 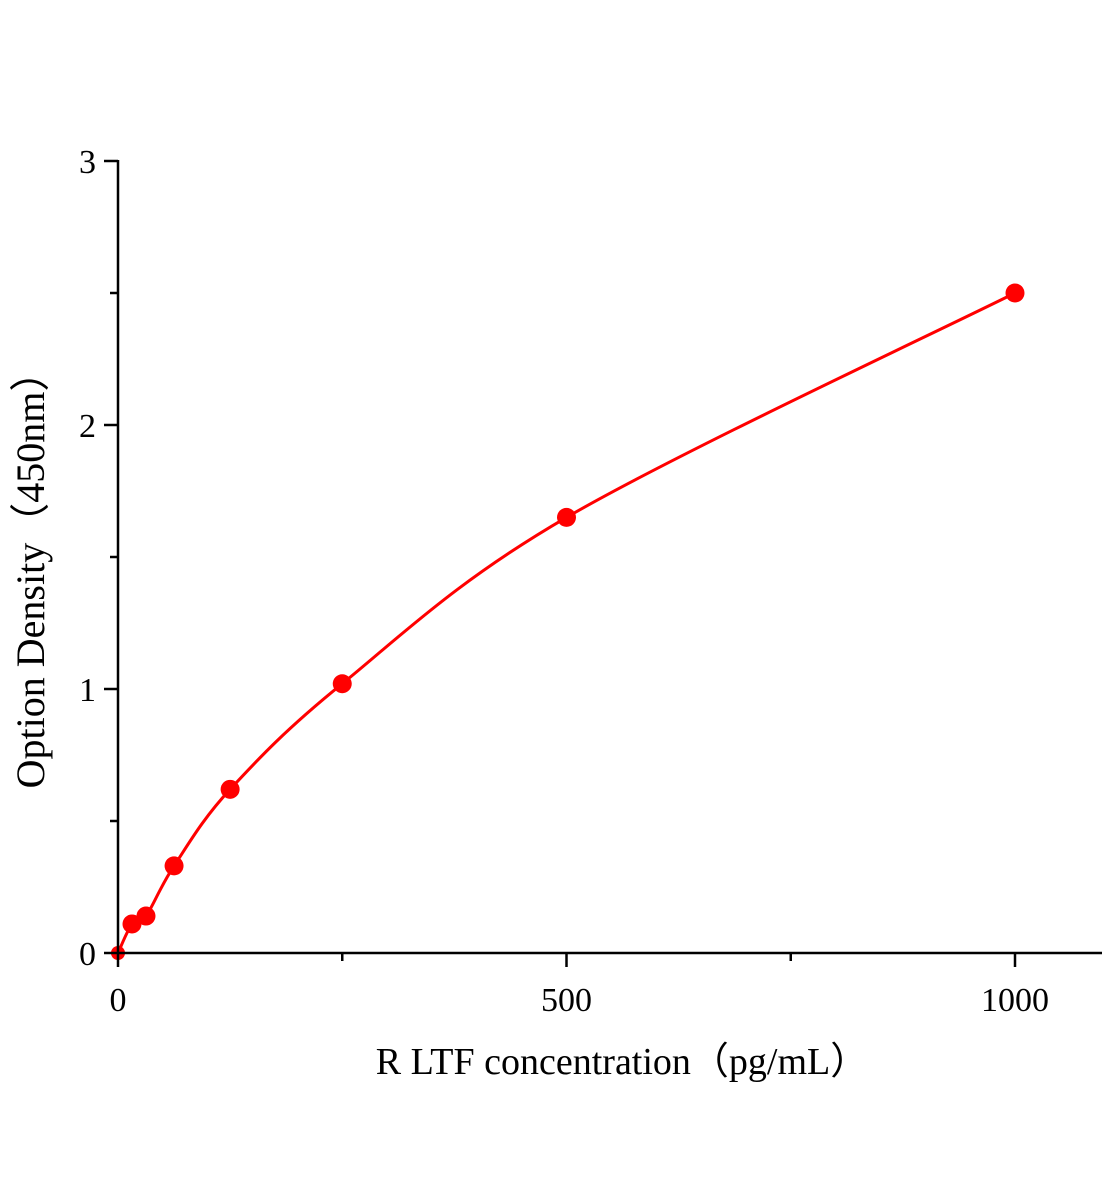 I want to click on y-axis-title: Option Density（450nm）, so click(x=30, y=570).